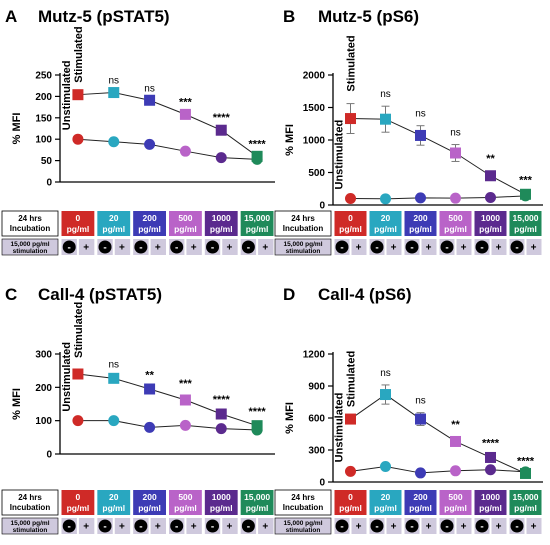 This screenshot has height=545, width=550. Describe the element at coordinates (43, 388) in the screenshot. I see `y-tick-label: 200` at that location.